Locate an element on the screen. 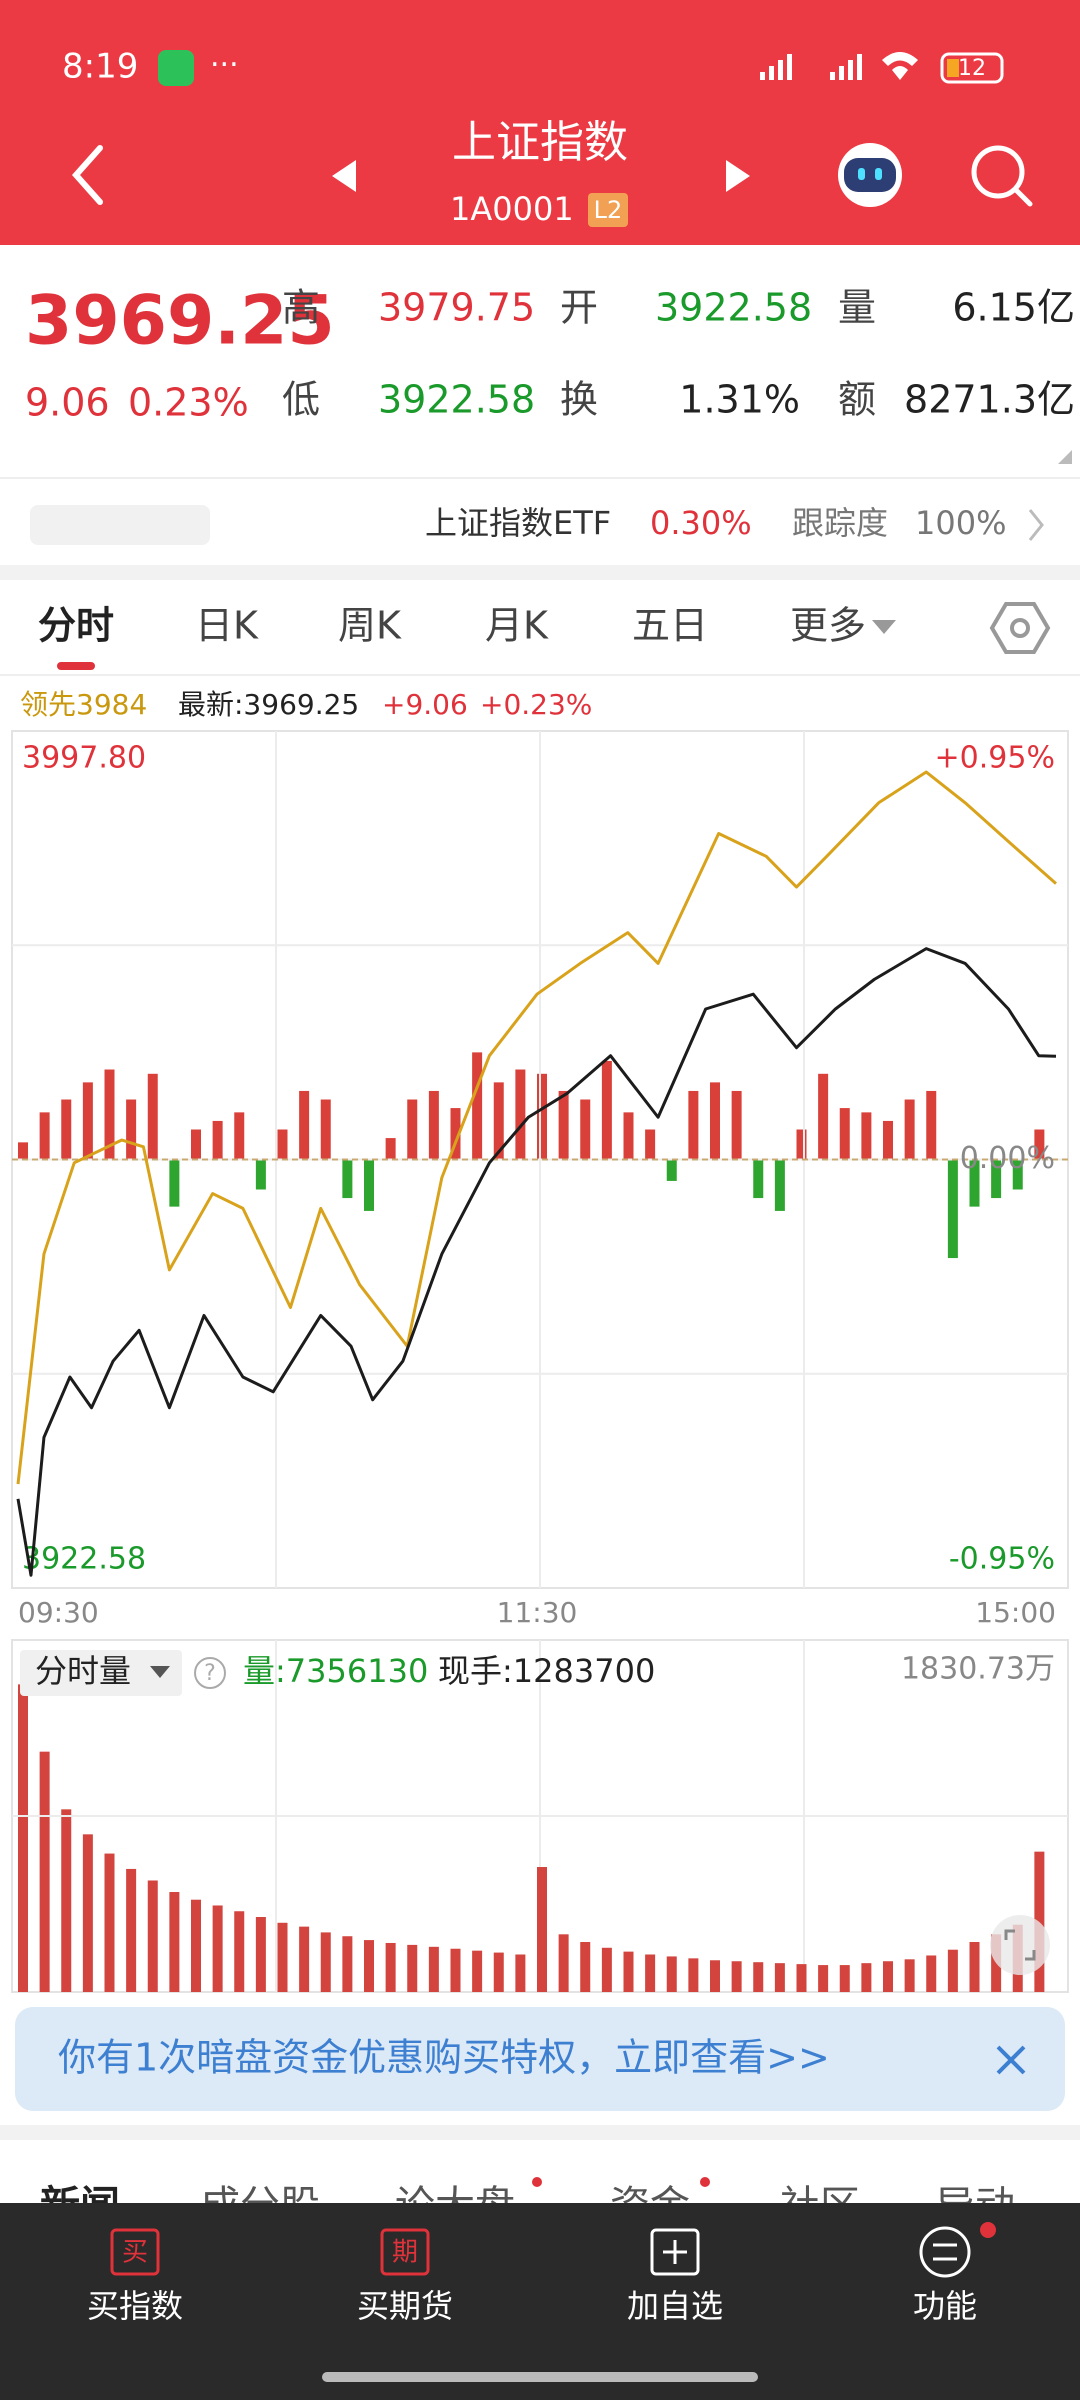 The height and width of the screenshot is (2400, 1080). banner is located at coordinates (540, 2059).